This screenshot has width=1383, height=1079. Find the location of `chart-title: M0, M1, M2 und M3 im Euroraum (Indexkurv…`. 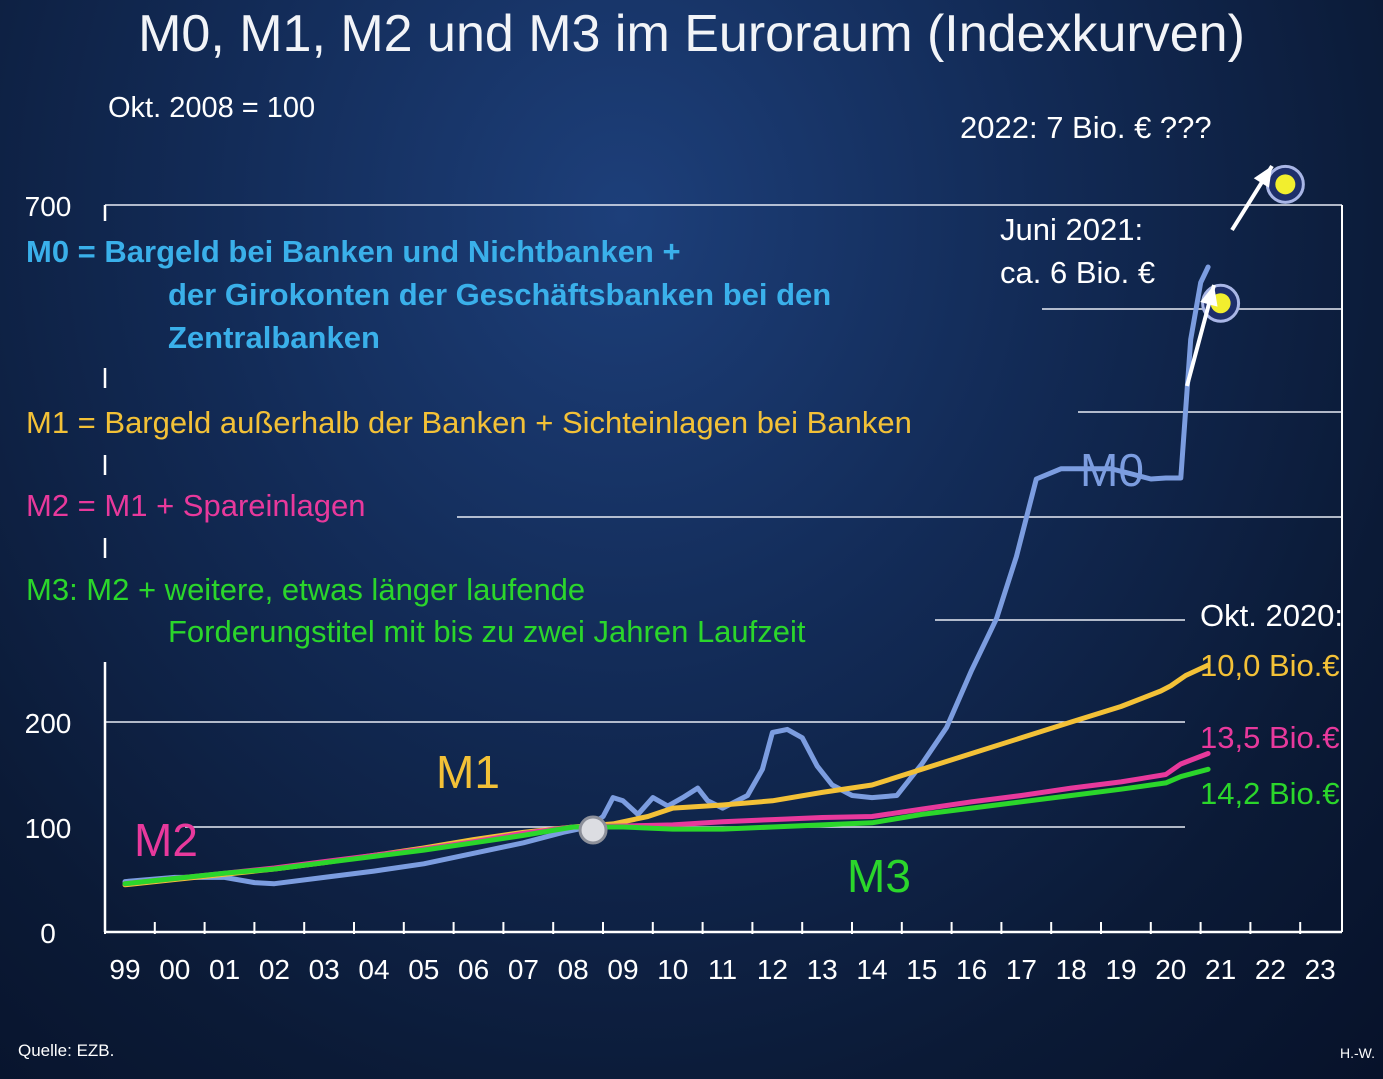

chart-title: M0, M1, M2 und M3 im Euroraum (Indexkurv… is located at coordinates (691, 34).